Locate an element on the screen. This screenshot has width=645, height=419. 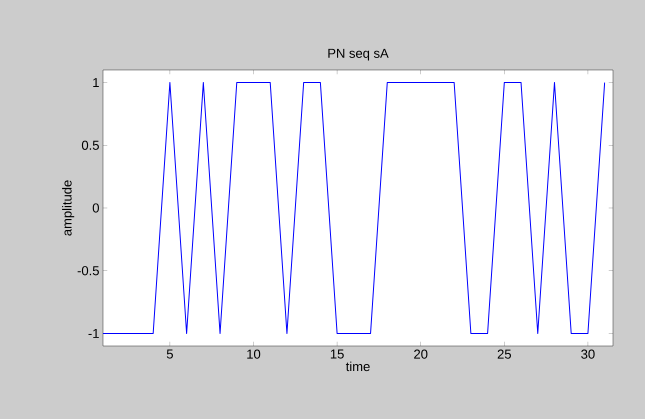
x-tick-label: 15 is located at coordinates (337, 354).